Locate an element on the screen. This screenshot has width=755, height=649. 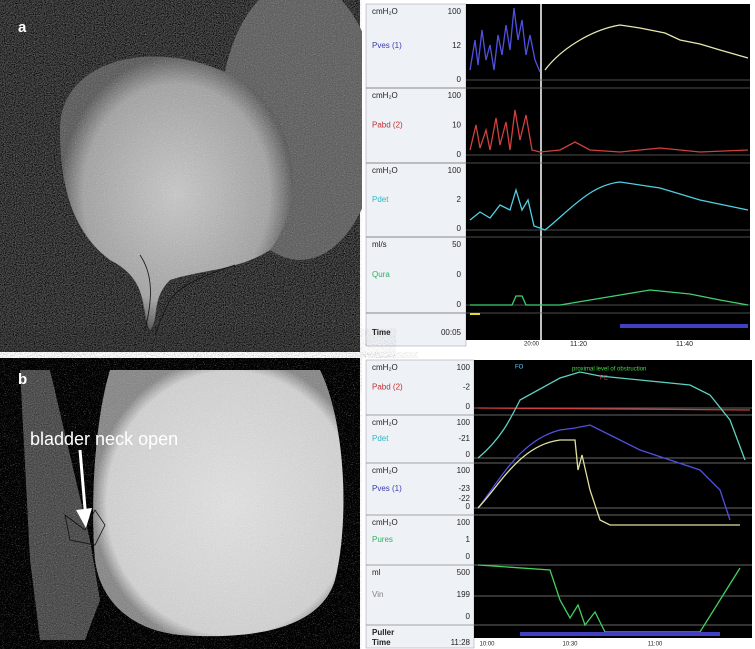
channel-name: Vin is located at coordinates (377, 594).